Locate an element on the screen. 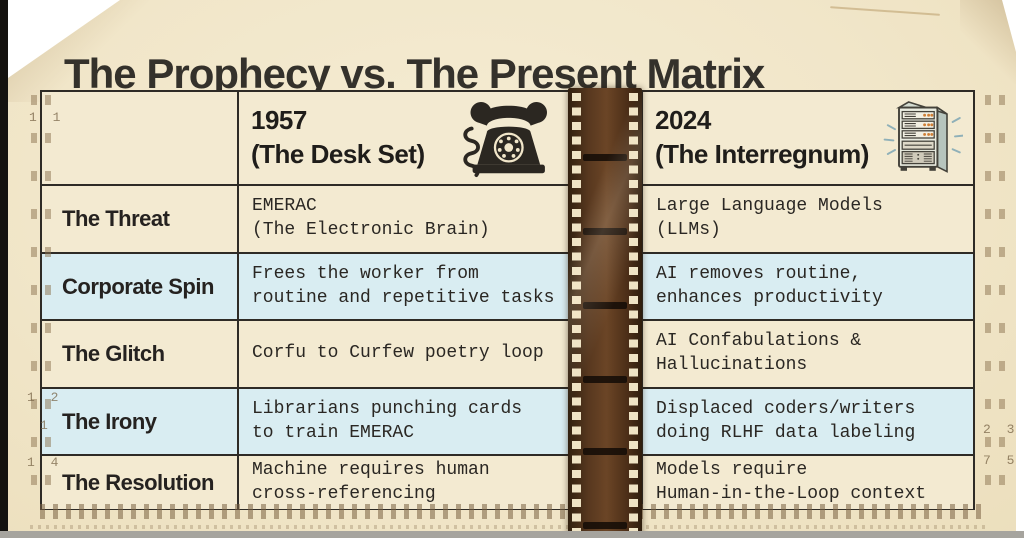 The image size is (1024, 538). film-strip is located at coordinates (605, 313).